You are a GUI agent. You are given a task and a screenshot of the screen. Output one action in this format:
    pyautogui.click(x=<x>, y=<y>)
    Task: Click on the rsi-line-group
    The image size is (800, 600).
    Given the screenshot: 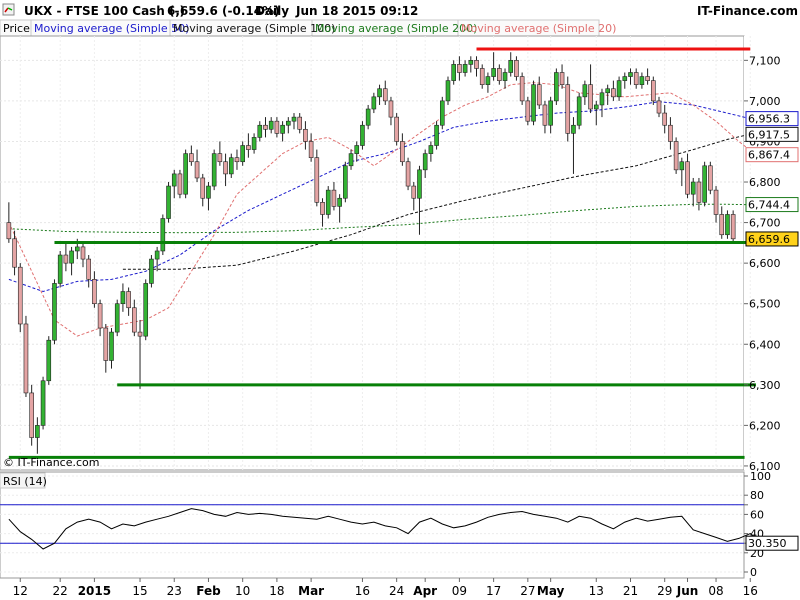 What is the action you would take?
    pyautogui.click(x=385, y=529)
    